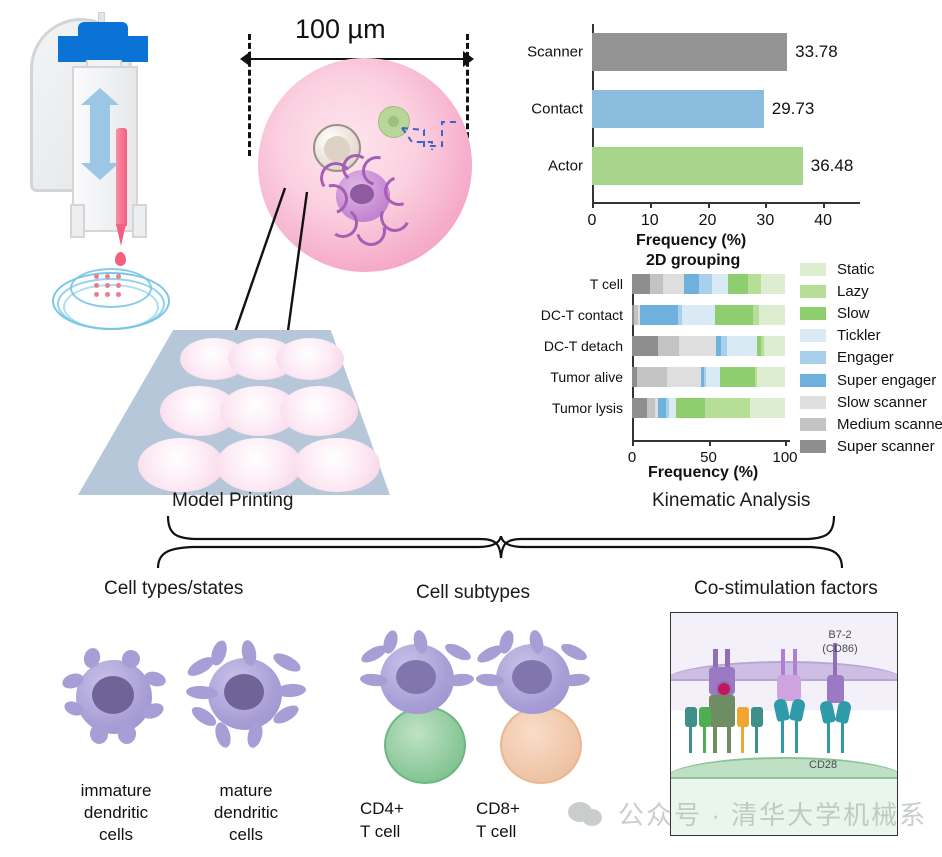  I want to click on stacked-bar-tumor-lysis: Tumor lysis, so click(668, 408).